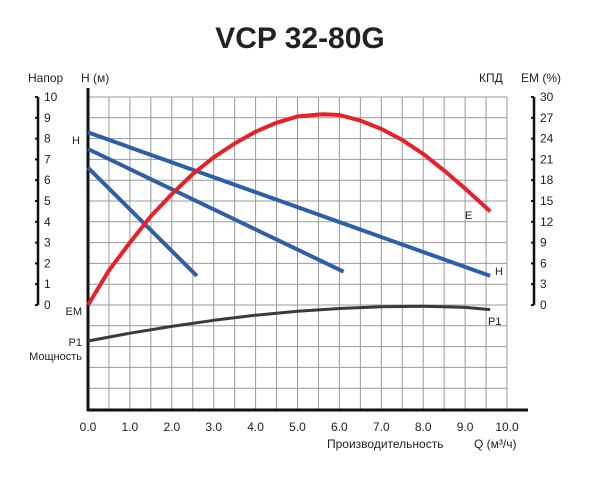 The height and width of the screenshot is (482, 600). What do you see at coordinates (541, 78) in the screenshot?
I see `right-axis-unit: EM (%)` at bounding box center [541, 78].